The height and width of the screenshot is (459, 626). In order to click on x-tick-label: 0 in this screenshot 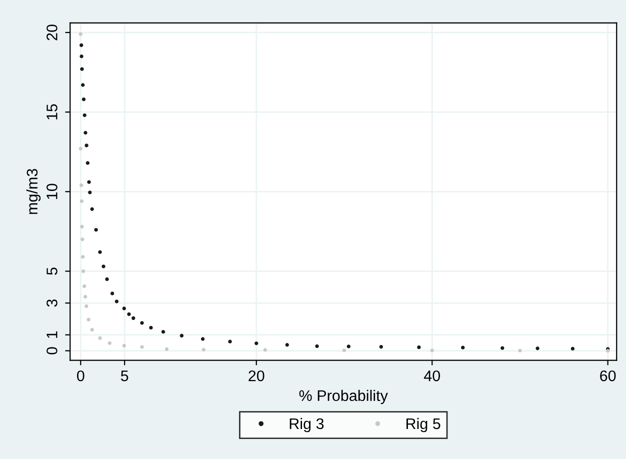, I will do `click(80, 376)`.